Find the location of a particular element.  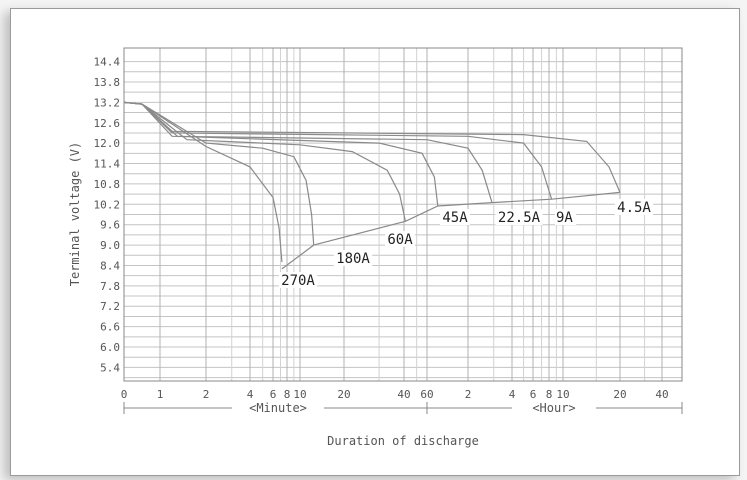

y-tick-label: 10.2 is located at coordinates (107, 204).